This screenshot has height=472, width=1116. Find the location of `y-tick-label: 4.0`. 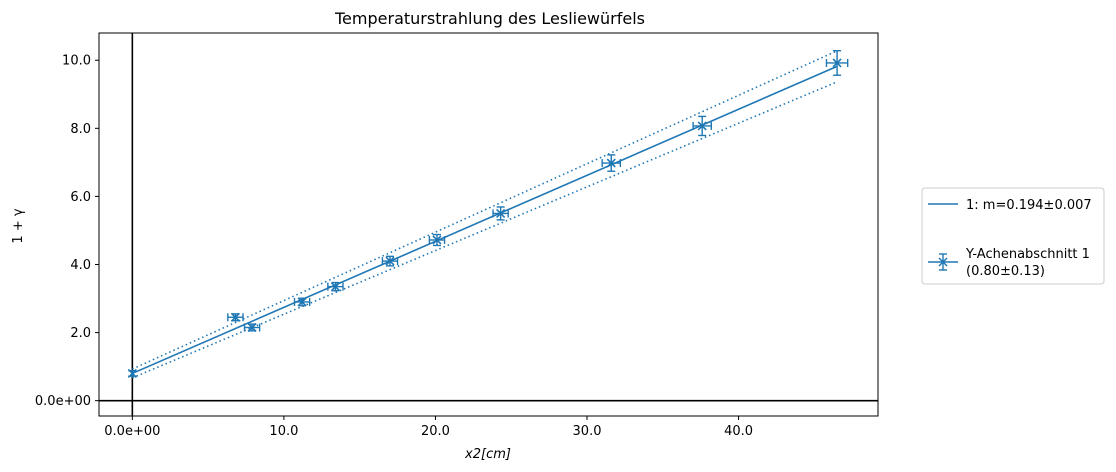

y-tick-label: 4.0 is located at coordinates (80, 265).